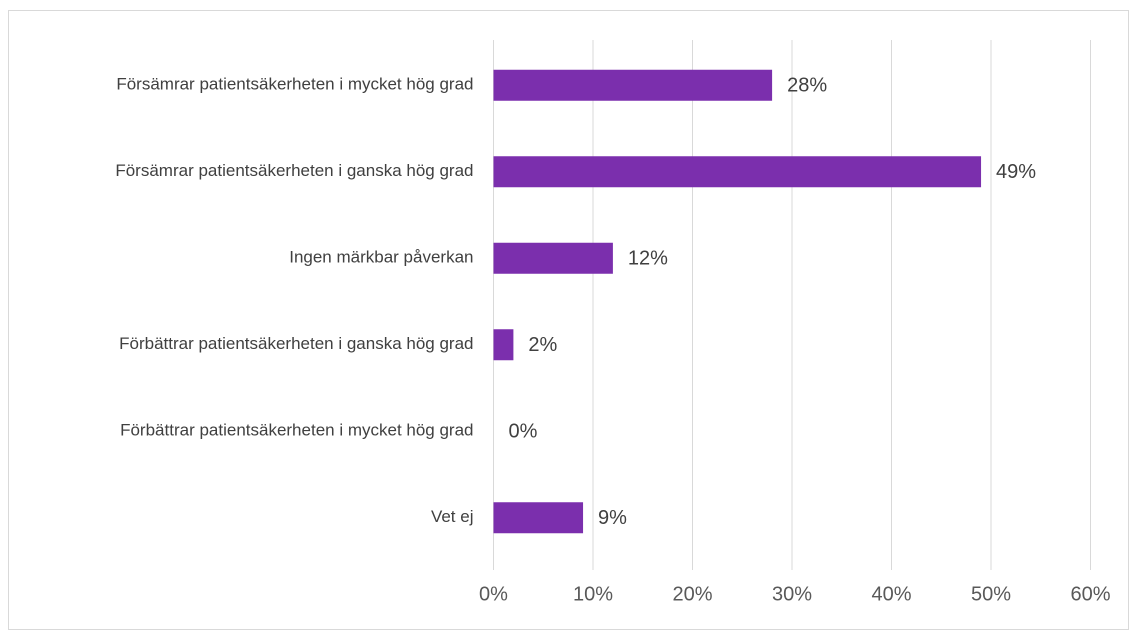  Describe the element at coordinates (692, 594) in the screenshot. I see `x-tick-label: 20%` at that location.